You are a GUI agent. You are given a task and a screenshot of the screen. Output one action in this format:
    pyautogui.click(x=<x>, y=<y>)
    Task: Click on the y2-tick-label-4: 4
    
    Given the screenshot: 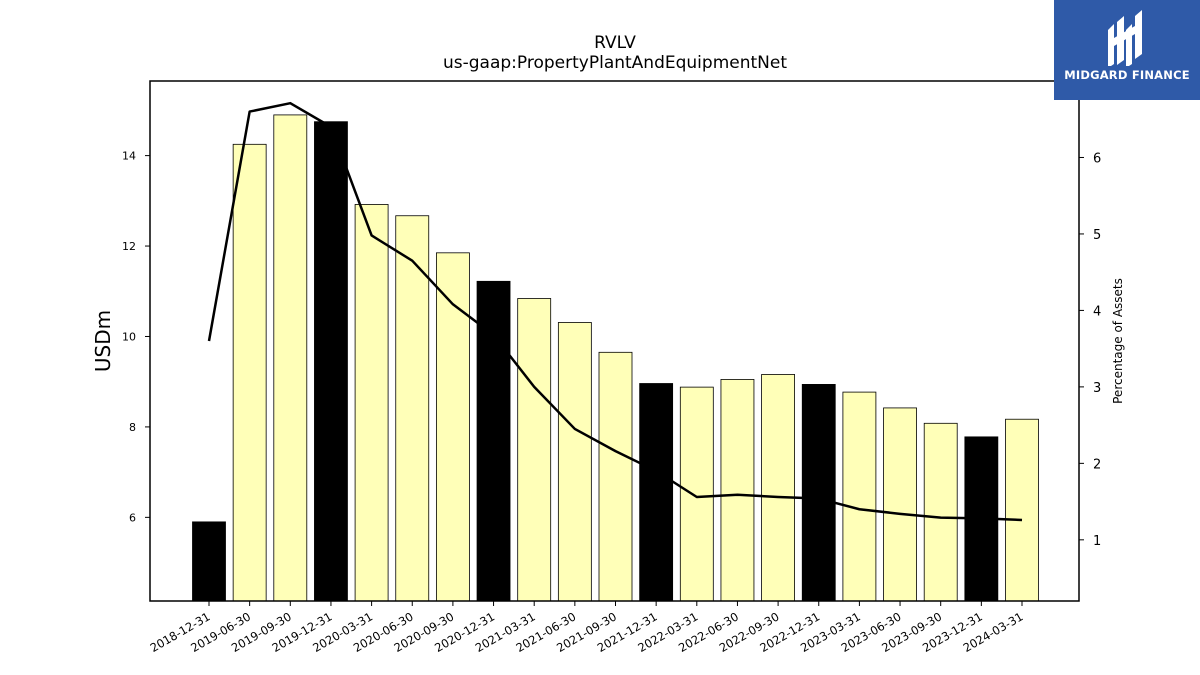 What is the action you would take?
    pyautogui.click(x=1097, y=311)
    